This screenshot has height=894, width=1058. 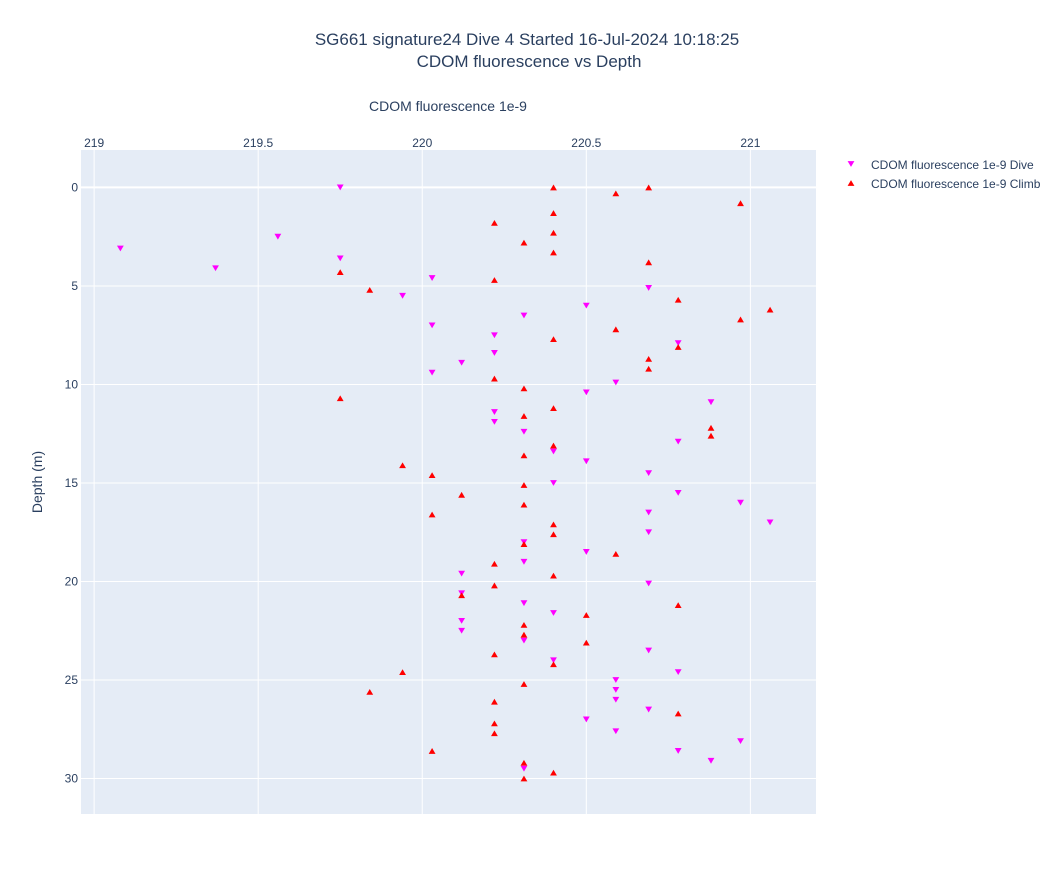 I want to click on y-tick-label: 10, so click(x=72, y=384).